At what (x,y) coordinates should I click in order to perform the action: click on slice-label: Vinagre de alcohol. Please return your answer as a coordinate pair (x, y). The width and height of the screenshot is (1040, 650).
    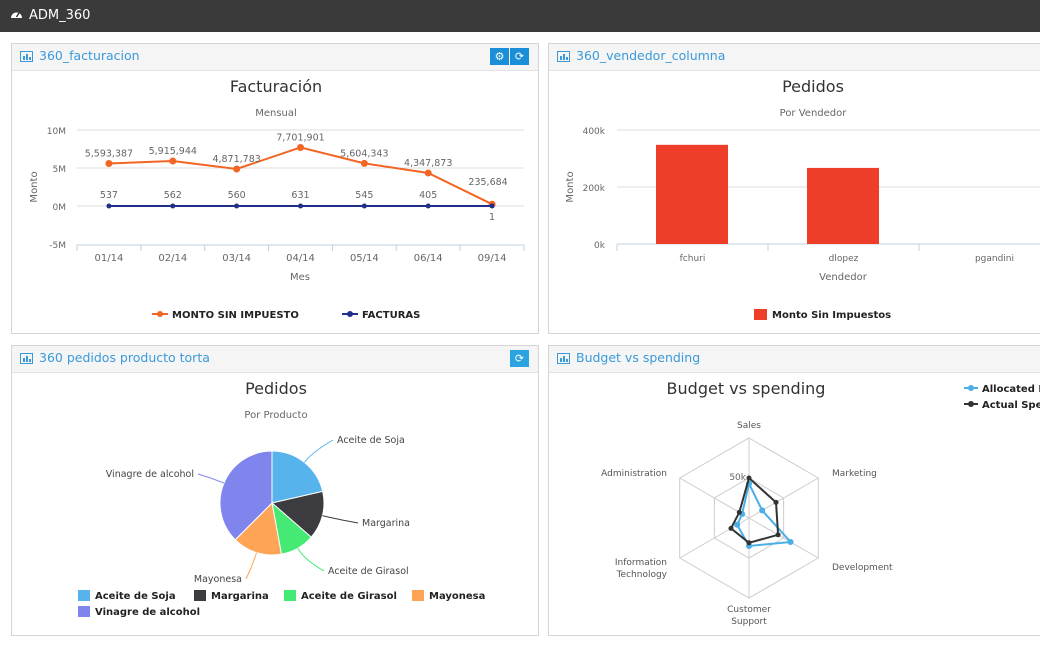
    Looking at the image, I should click on (150, 474).